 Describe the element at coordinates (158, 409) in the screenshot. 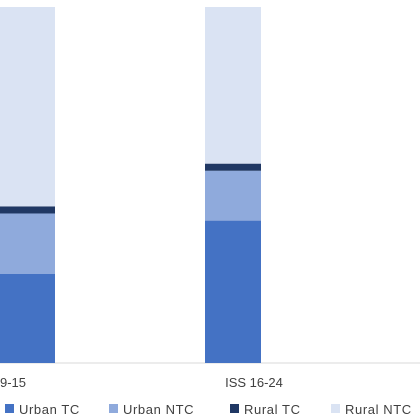

I see `legend-label-urban-ntc: Urban NTC` at that location.